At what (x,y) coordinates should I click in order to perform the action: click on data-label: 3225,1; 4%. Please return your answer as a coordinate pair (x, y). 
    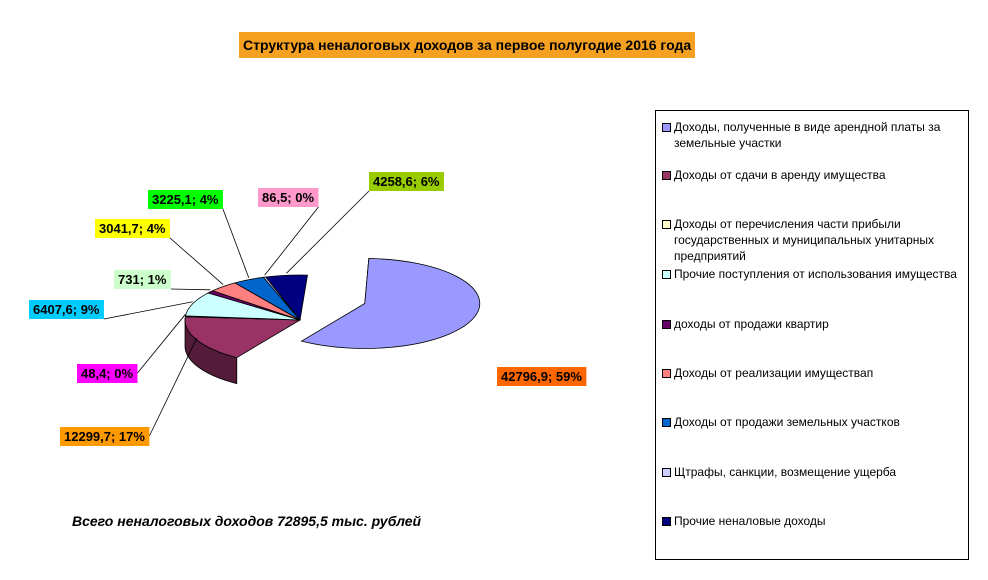
    Looking at the image, I should click on (185, 199).